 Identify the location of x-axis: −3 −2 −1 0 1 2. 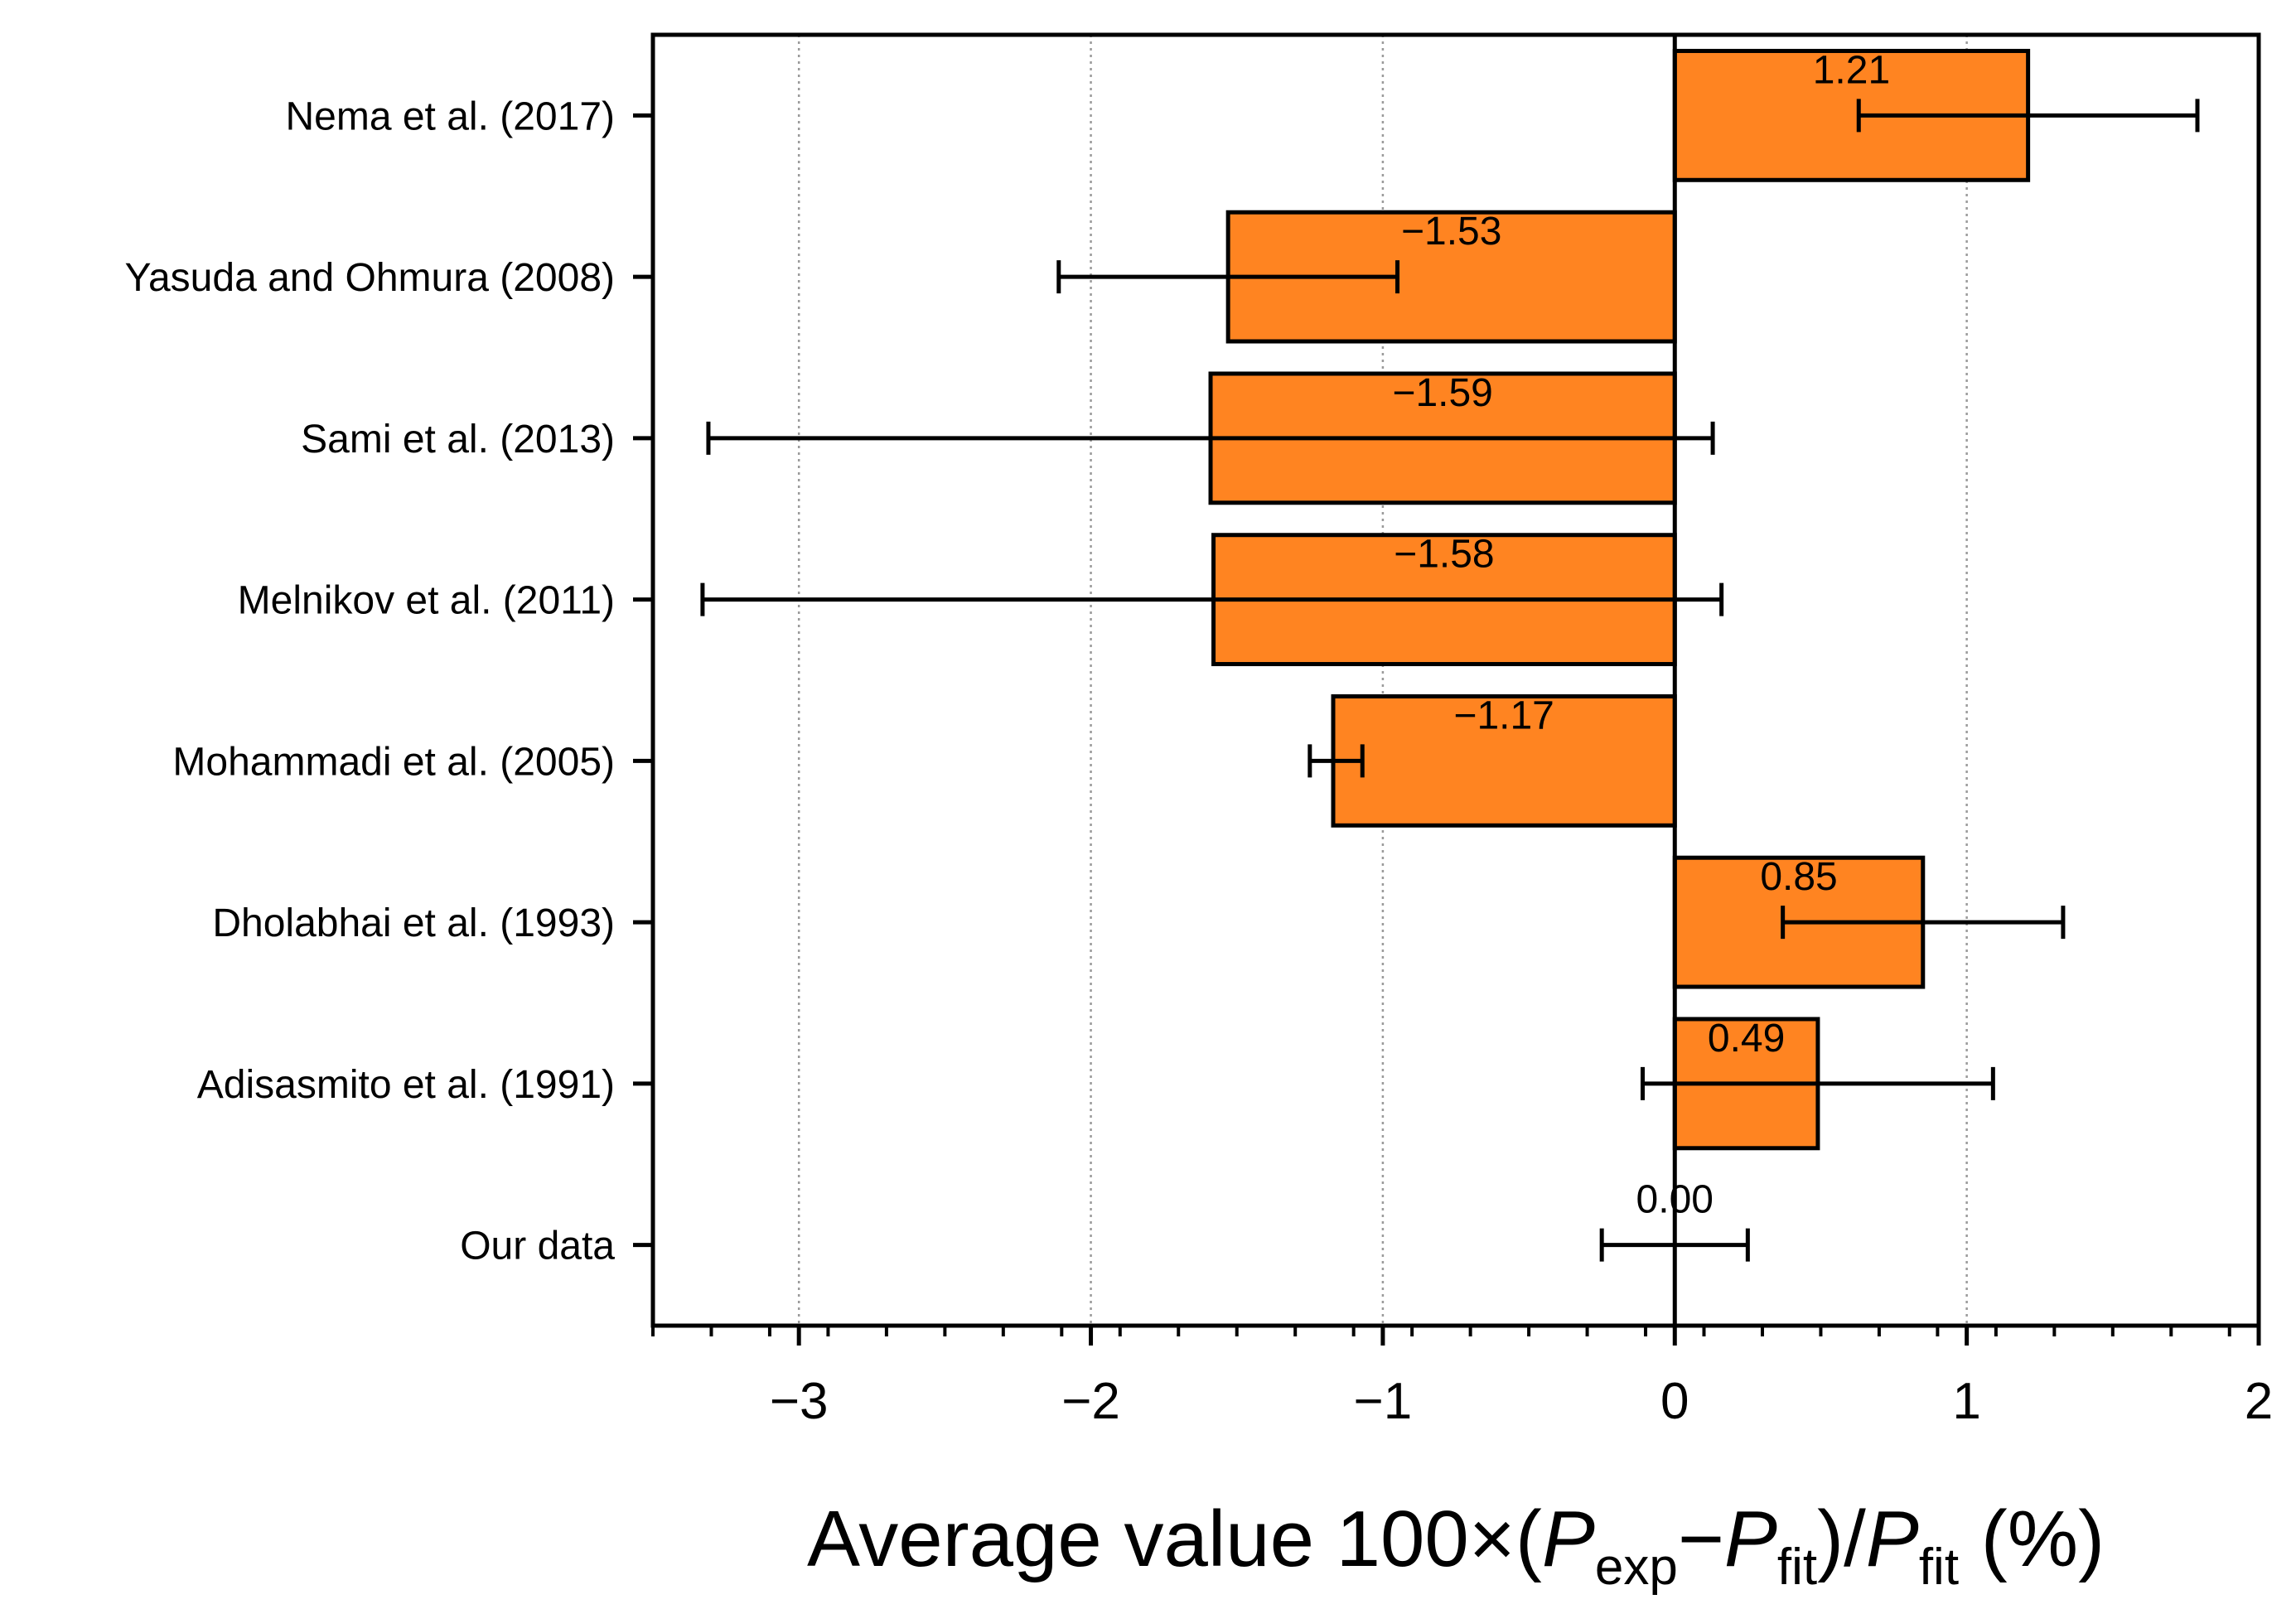
(1462, 1378).